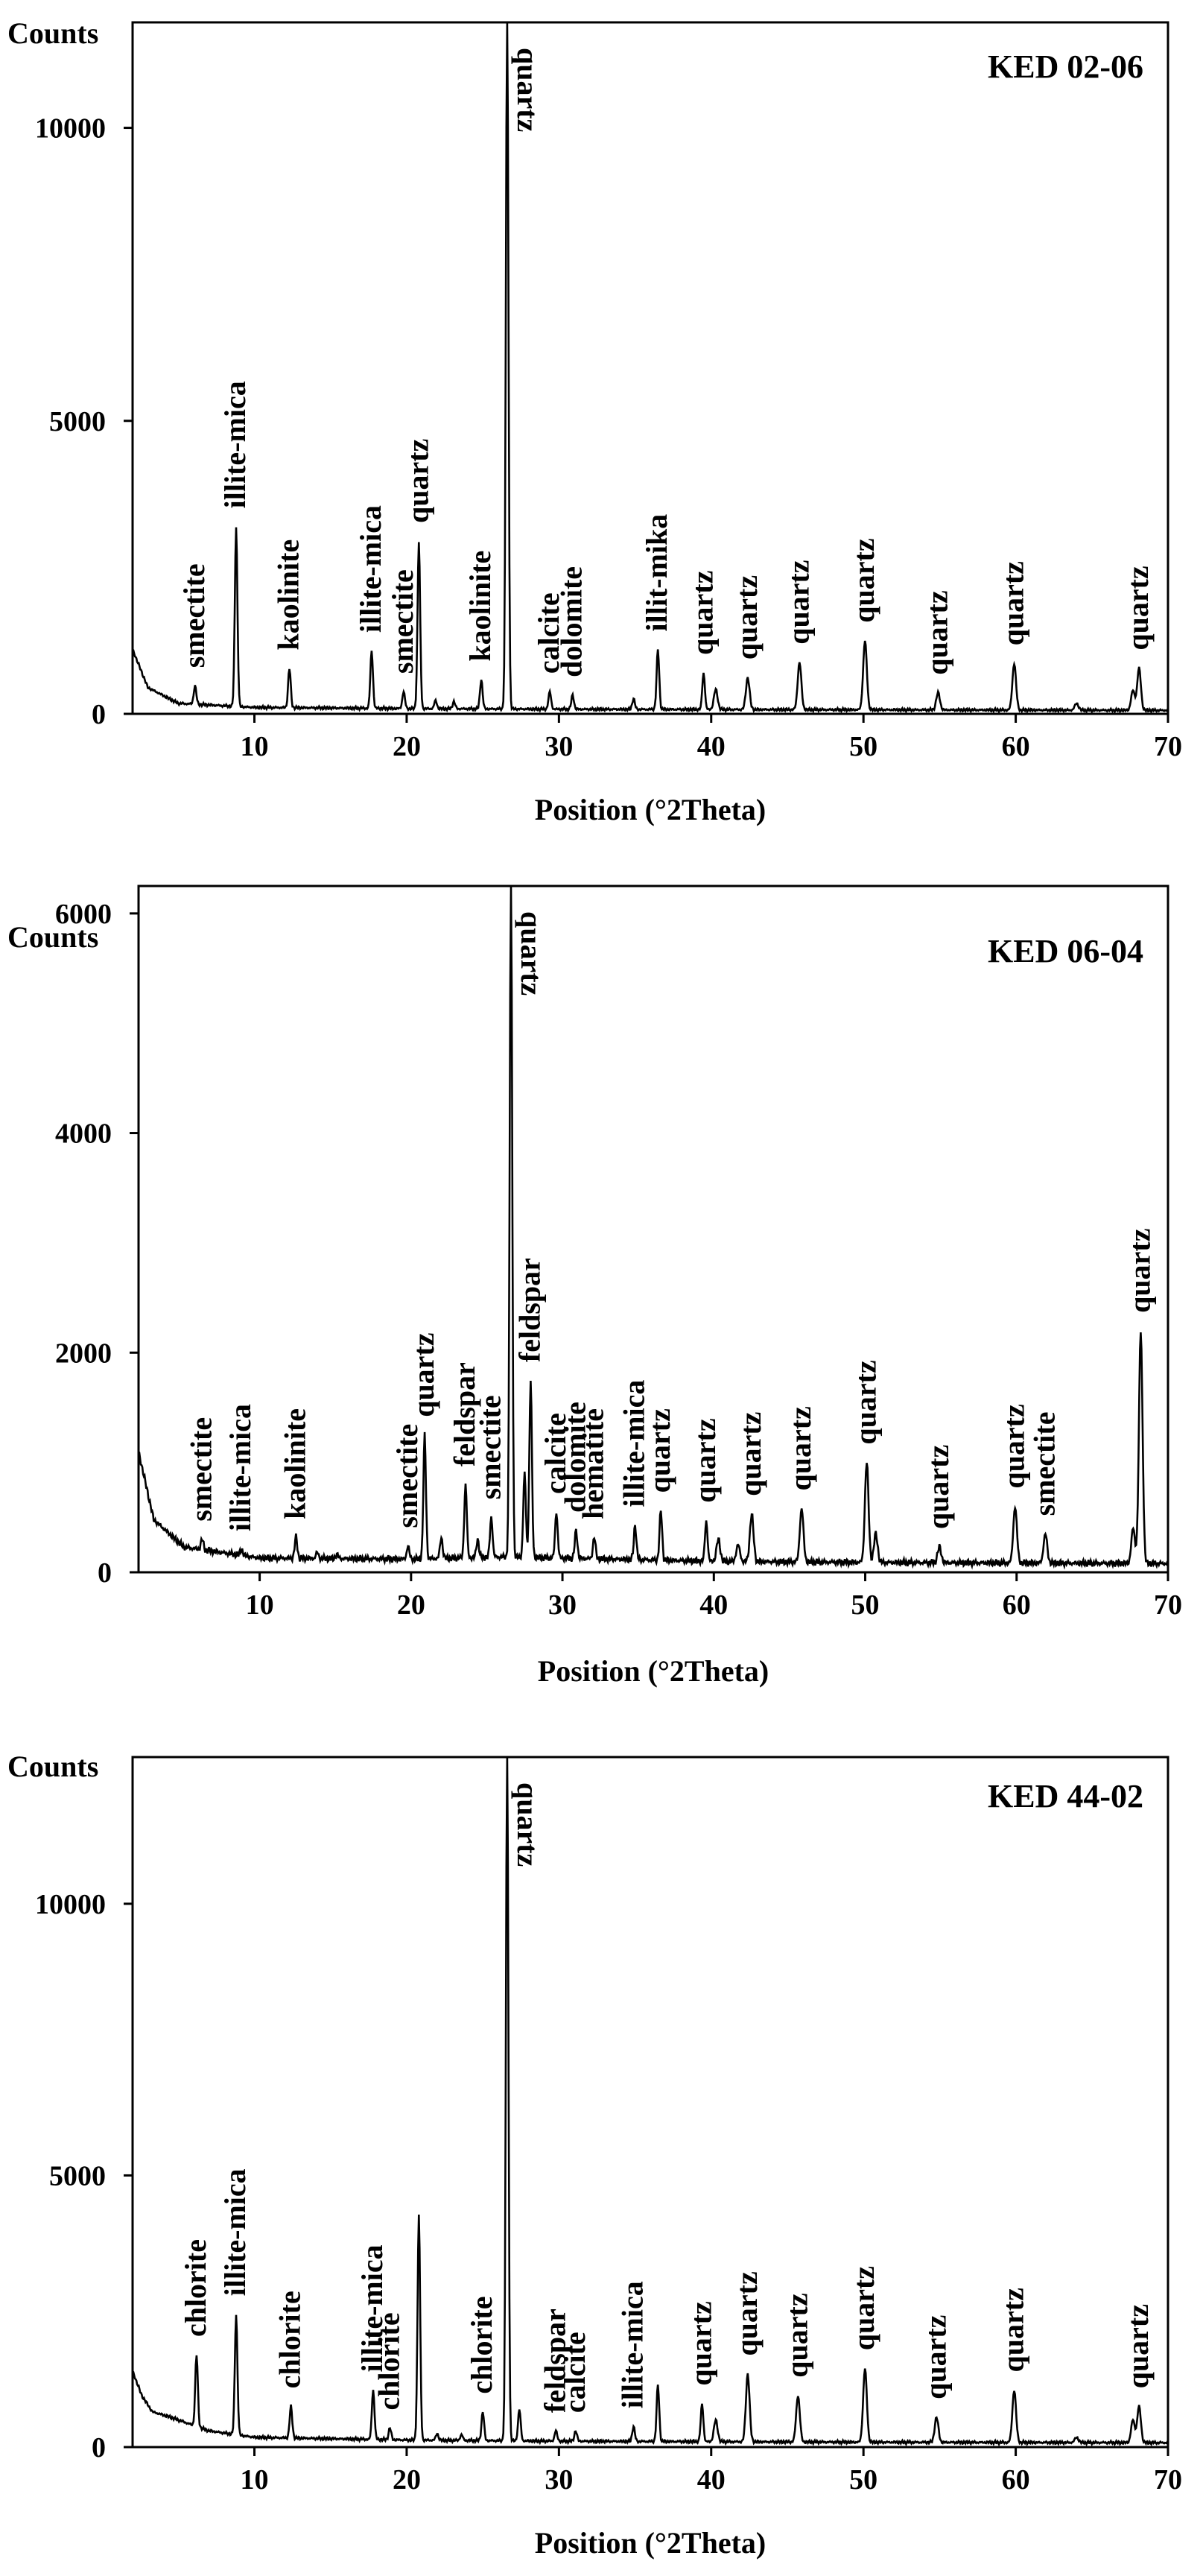  What do you see at coordinates (70, 1904) in the screenshot?
I see `y-tick-label: 10000` at bounding box center [70, 1904].